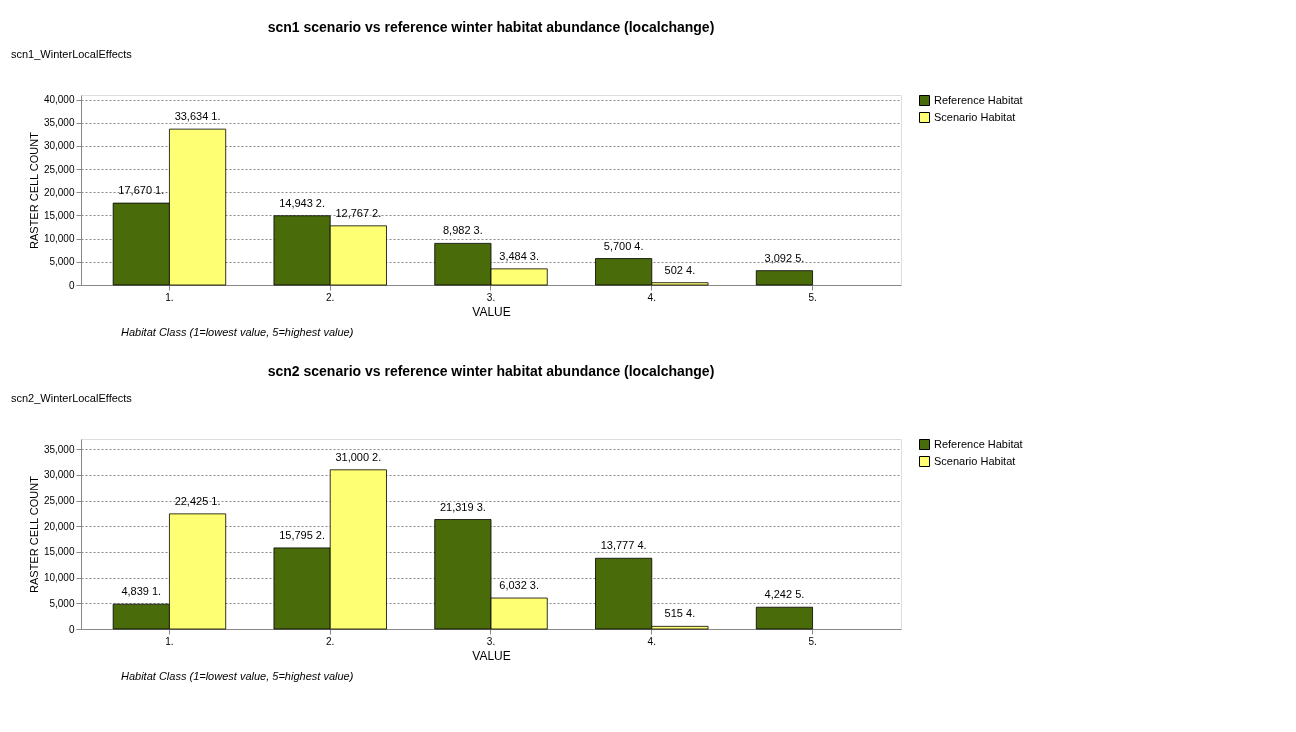 This screenshot has width=1296, height=732. I want to click on text: scn2_WinterLocalEffects, so click(72, 398).